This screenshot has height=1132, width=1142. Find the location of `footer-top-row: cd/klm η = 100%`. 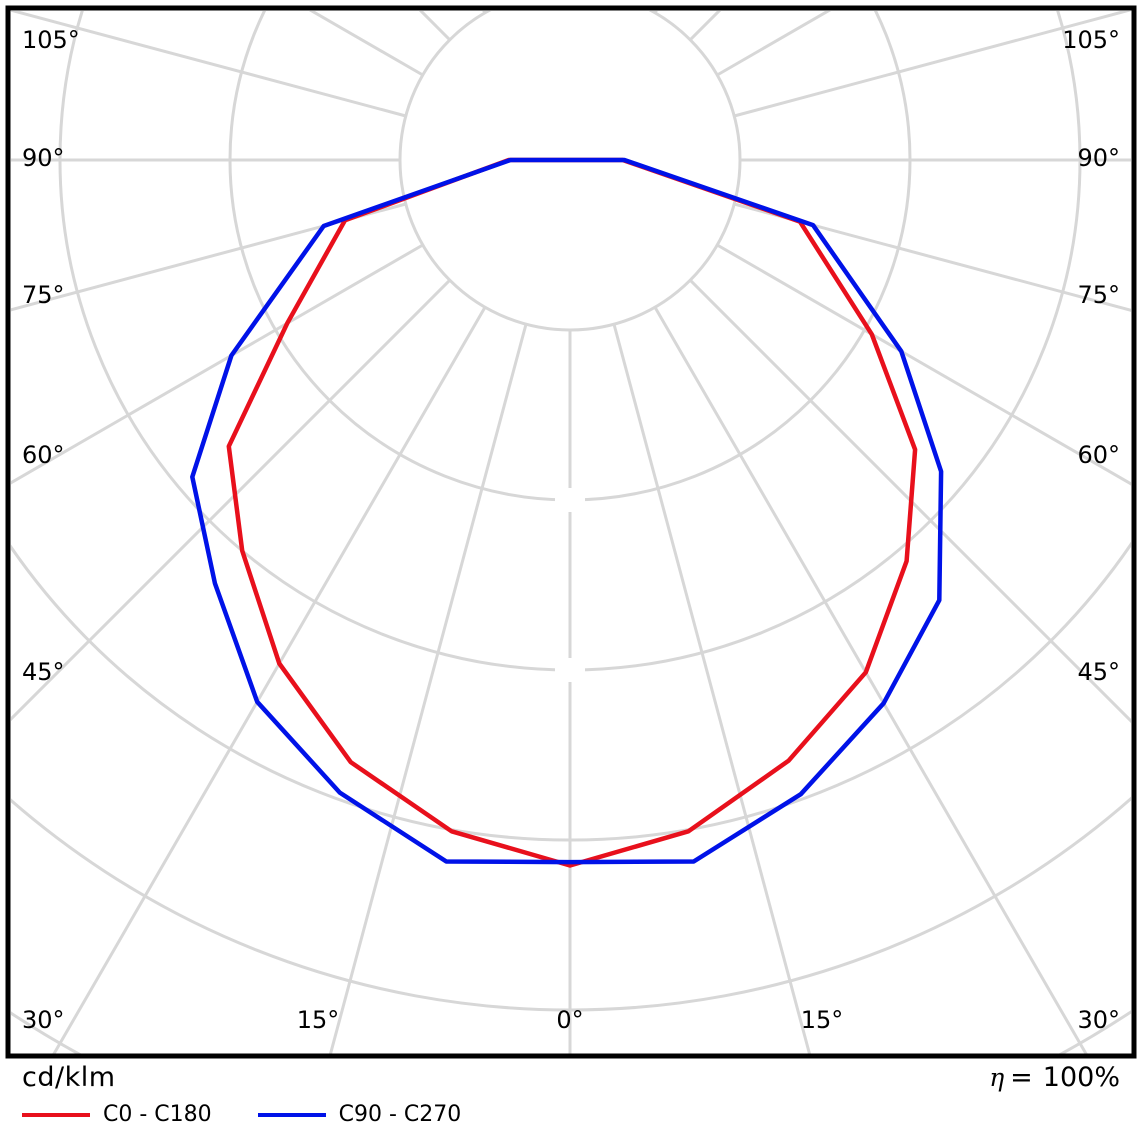

footer-top-row: cd/klm η = 100% is located at coordinates (571, 1077).